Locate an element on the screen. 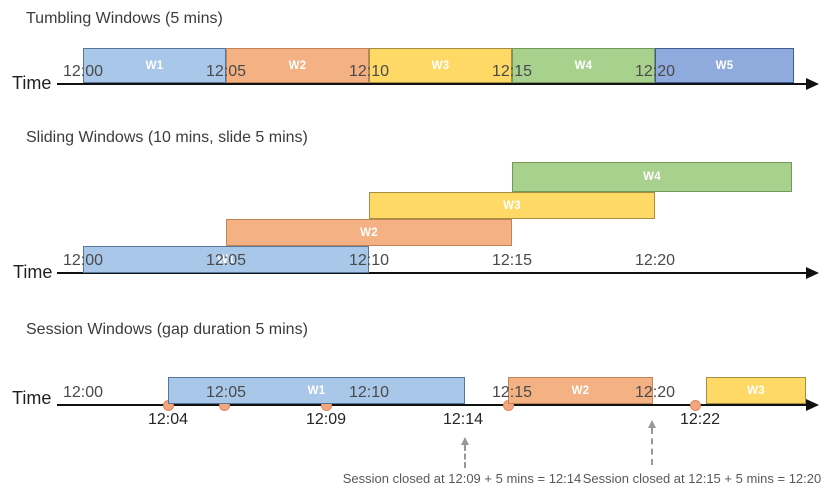 The height and width of the screenshot is (498, 829). event-time-label: 12:14 is located at coordinates (463, 419).